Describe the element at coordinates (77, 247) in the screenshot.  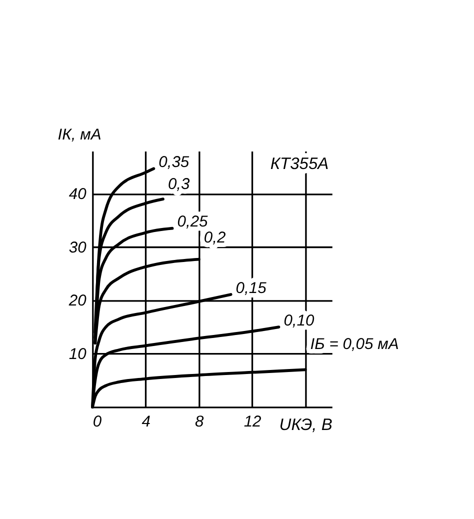
I see `y-tick-label: 30` at that location.